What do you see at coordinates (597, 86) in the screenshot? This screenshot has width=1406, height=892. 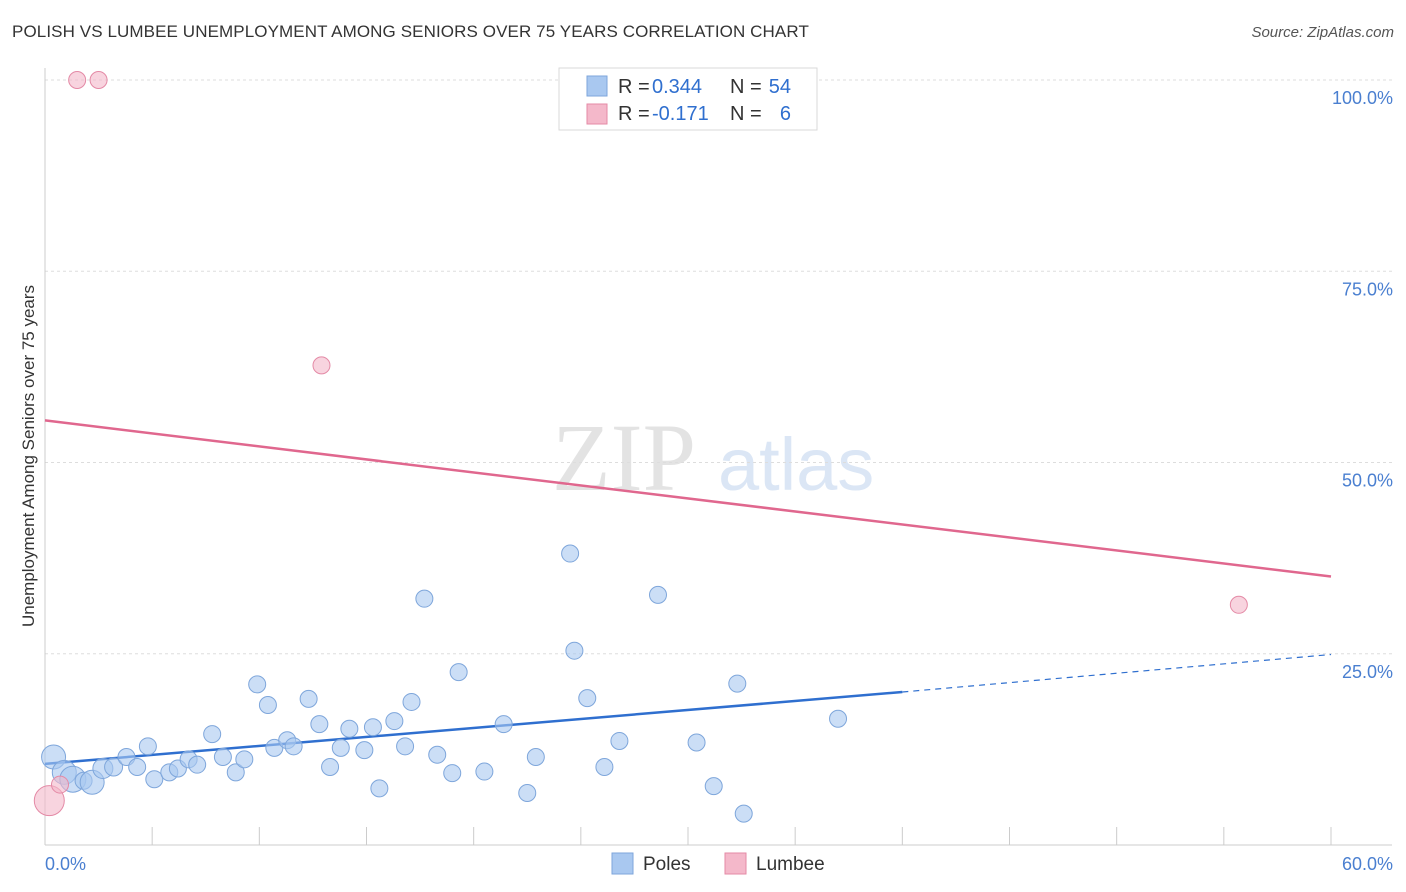 I see `legend-swatch-poles` at bounding box center [597, 86].